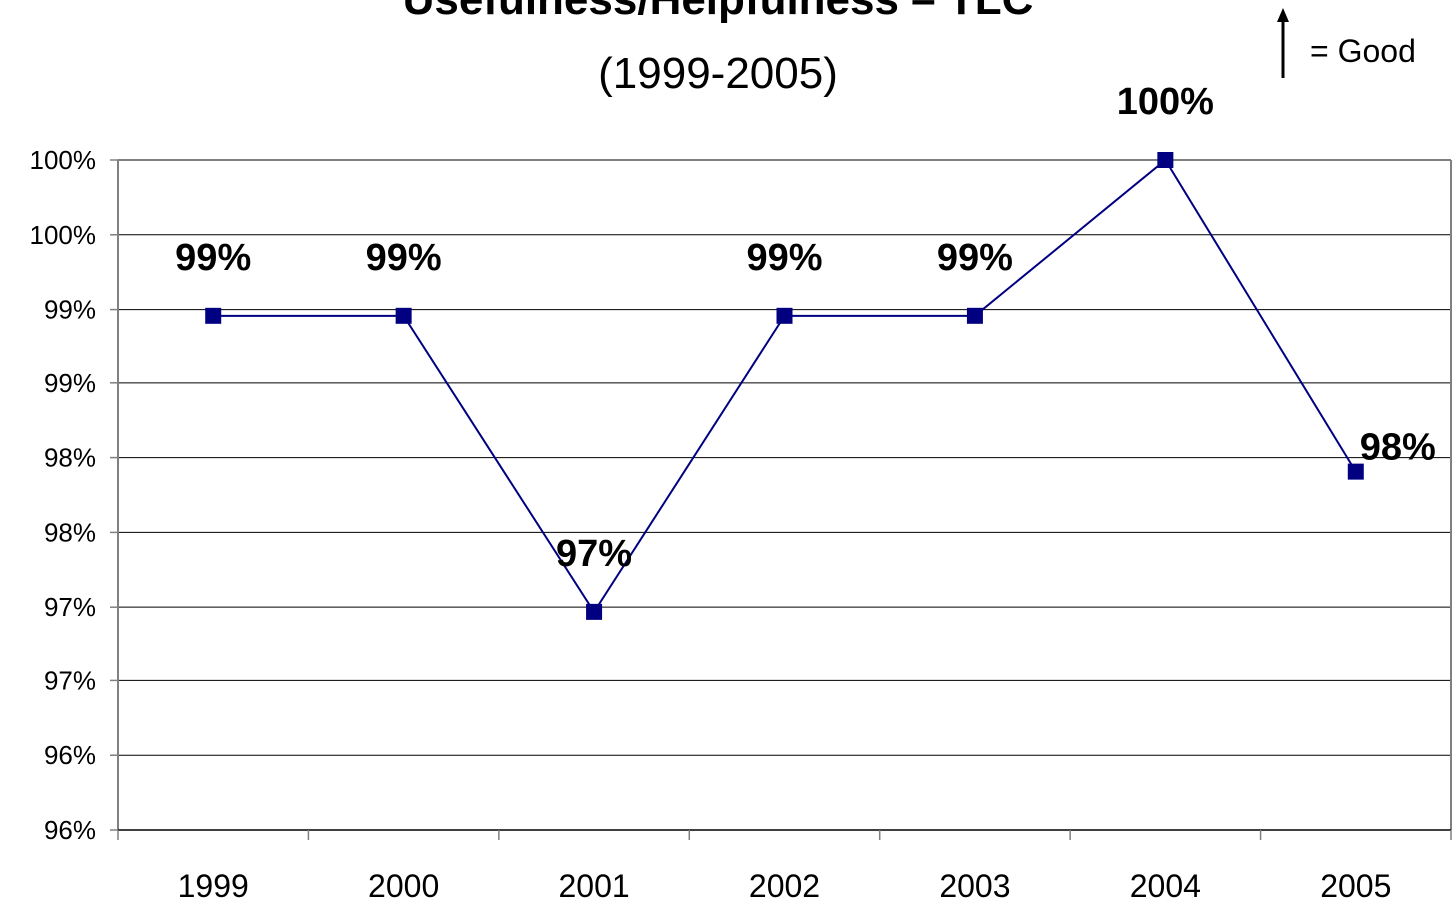 The height and width of the screenshot is (903, 1456). Describe the element at coordinates (718, 12) in the screenshot. I see `chart-title: Usefulness/Helpfulness – TLC` at that location.